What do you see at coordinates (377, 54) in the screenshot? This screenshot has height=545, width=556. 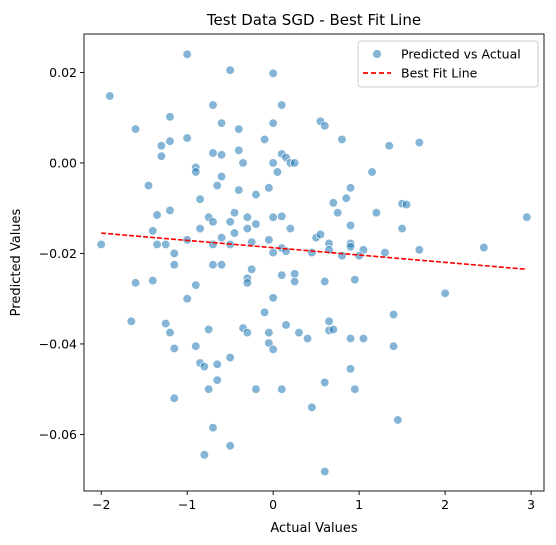 I see `legend-scatter-marker` at bounding box center [377, 54].